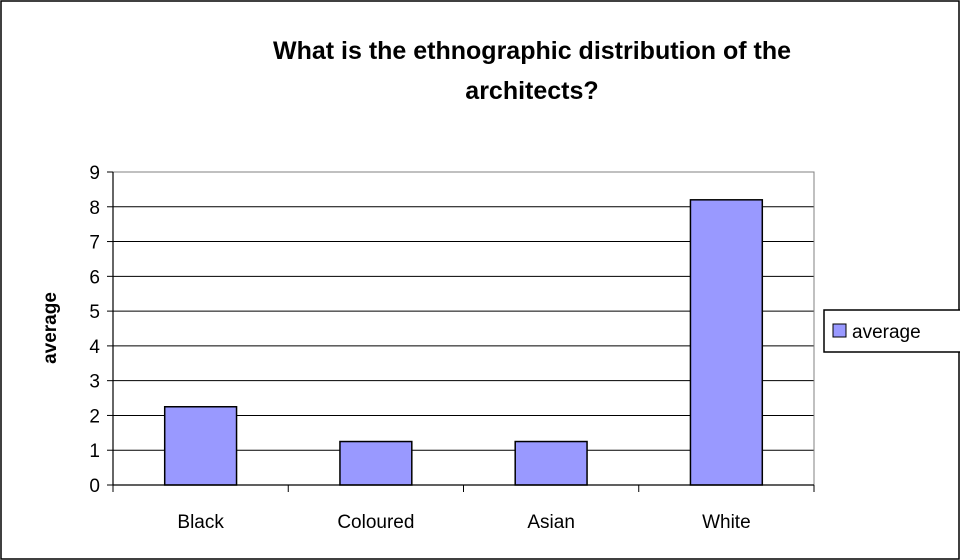  Describe the element at coordinates (375, 522) in the screenshot. I see `x-tick-label-coloured: Coloured` at that location.